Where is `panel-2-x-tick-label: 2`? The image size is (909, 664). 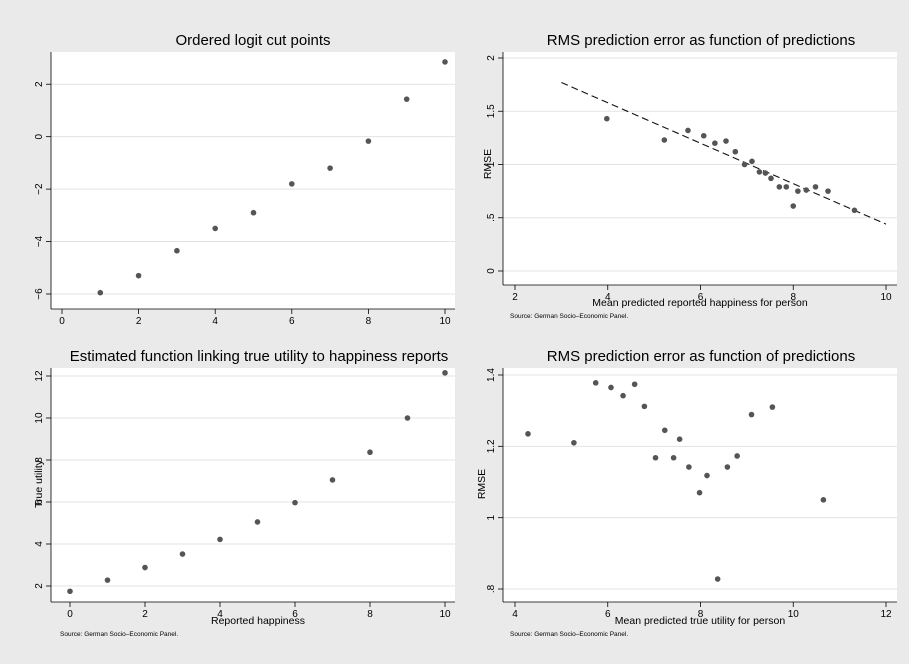
panel-2-x-tick-label: 2 is located at coordinates (515, 297).